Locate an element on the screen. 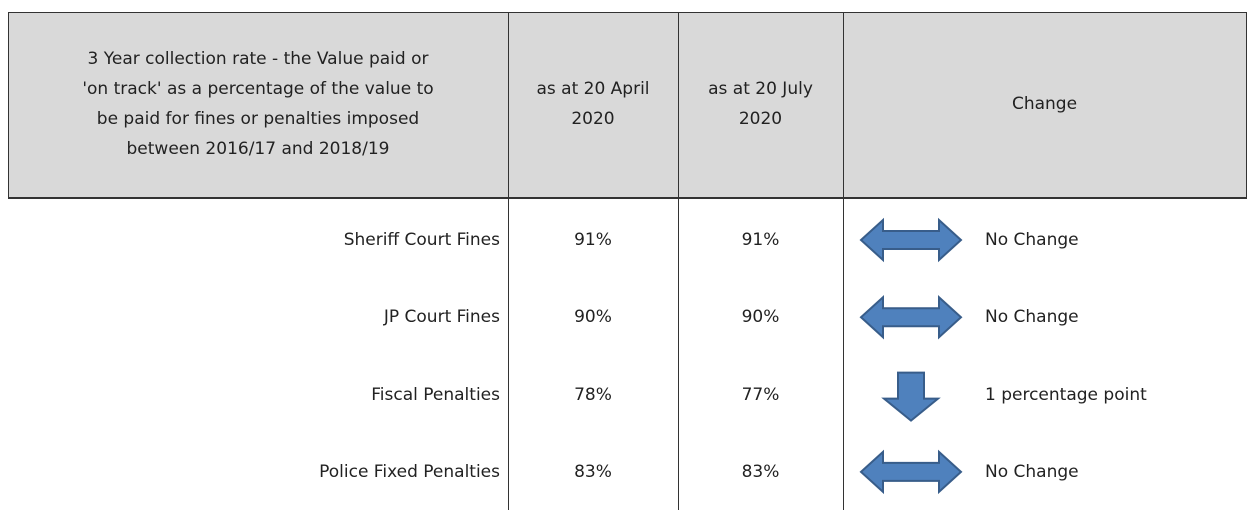 The height and width of the screenshot is (510, 1252). header-text: as at 20 April is located at coordinates (593, 89).